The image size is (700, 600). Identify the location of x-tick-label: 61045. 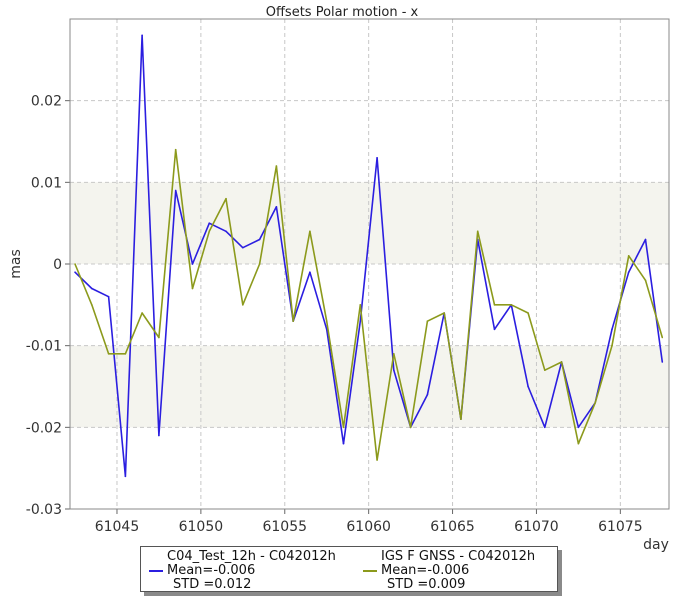
(117, 527).